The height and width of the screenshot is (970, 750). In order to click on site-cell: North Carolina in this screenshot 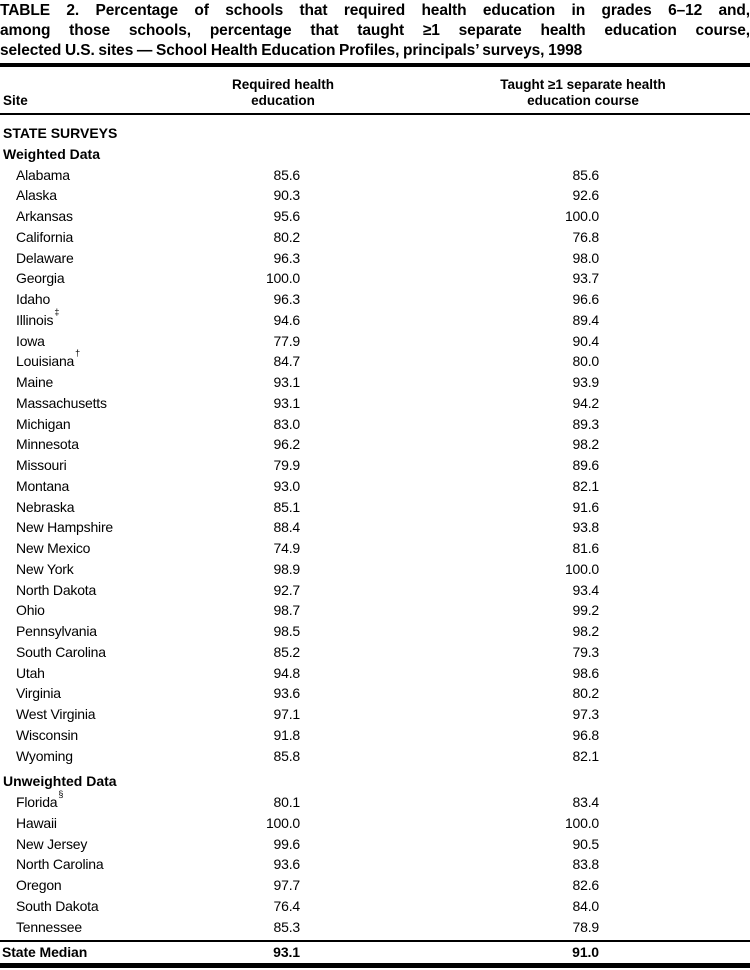, I will do `click(60, 864)`.